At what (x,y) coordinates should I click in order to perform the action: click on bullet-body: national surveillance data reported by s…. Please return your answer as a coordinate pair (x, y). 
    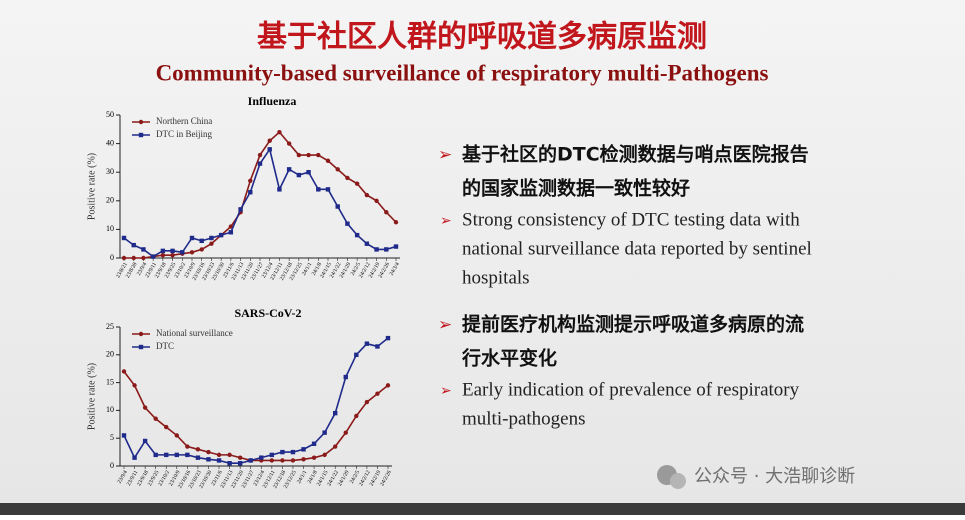
    Looking at the image, I should click on (637, 248).